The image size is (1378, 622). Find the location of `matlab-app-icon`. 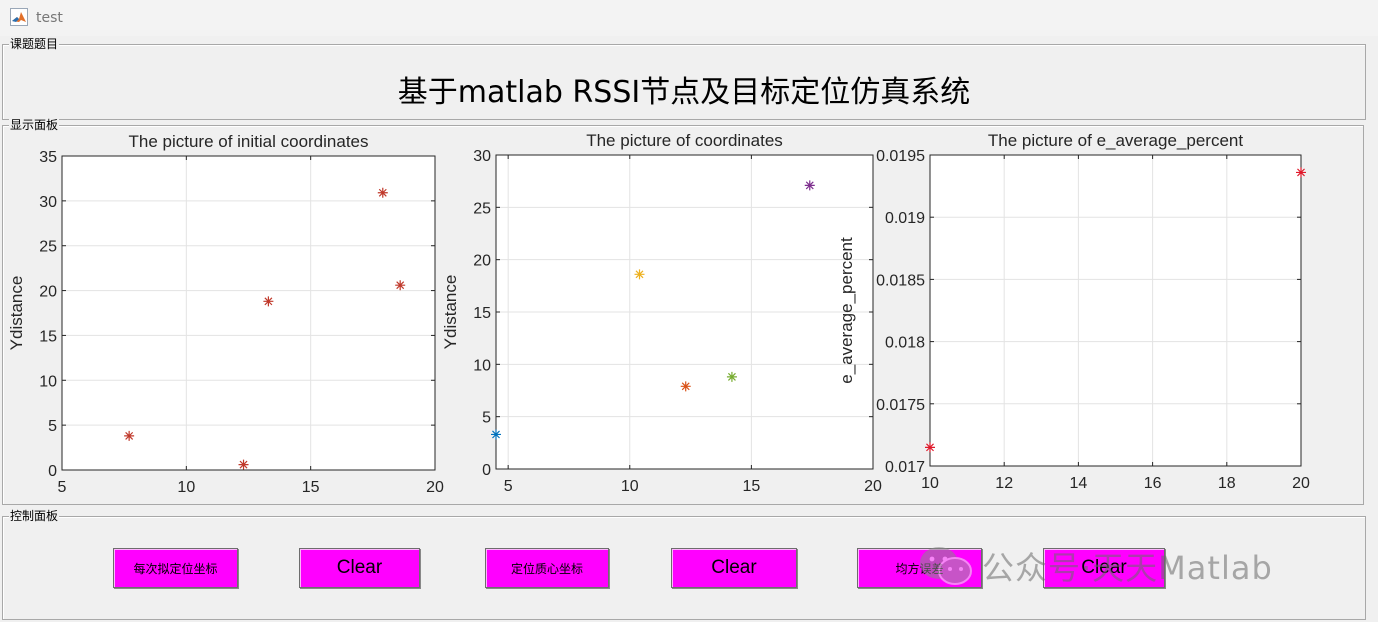

matlab-app-icon is located at coordinates (19, 17).